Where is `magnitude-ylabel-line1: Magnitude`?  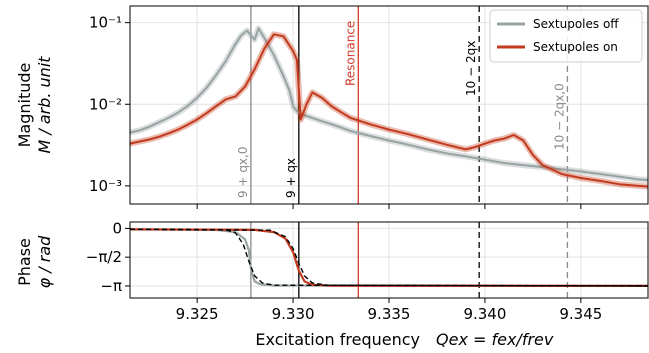 magnitude-ylabel-line1: Magnitude is located at coordinates (24, 105).